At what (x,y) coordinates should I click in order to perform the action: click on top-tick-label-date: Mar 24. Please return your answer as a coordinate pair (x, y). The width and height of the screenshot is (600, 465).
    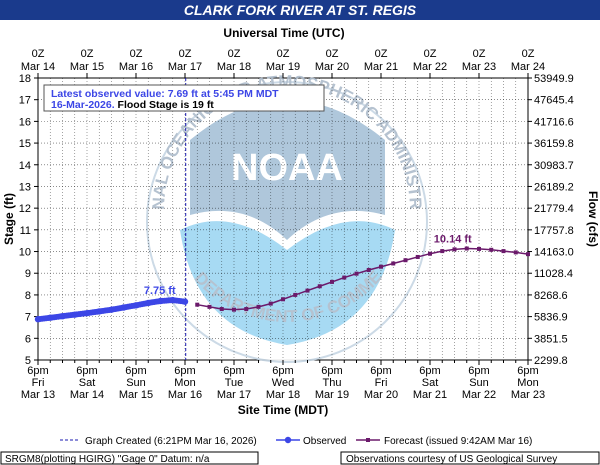
    Looking at the image, I should click on (528, 67).